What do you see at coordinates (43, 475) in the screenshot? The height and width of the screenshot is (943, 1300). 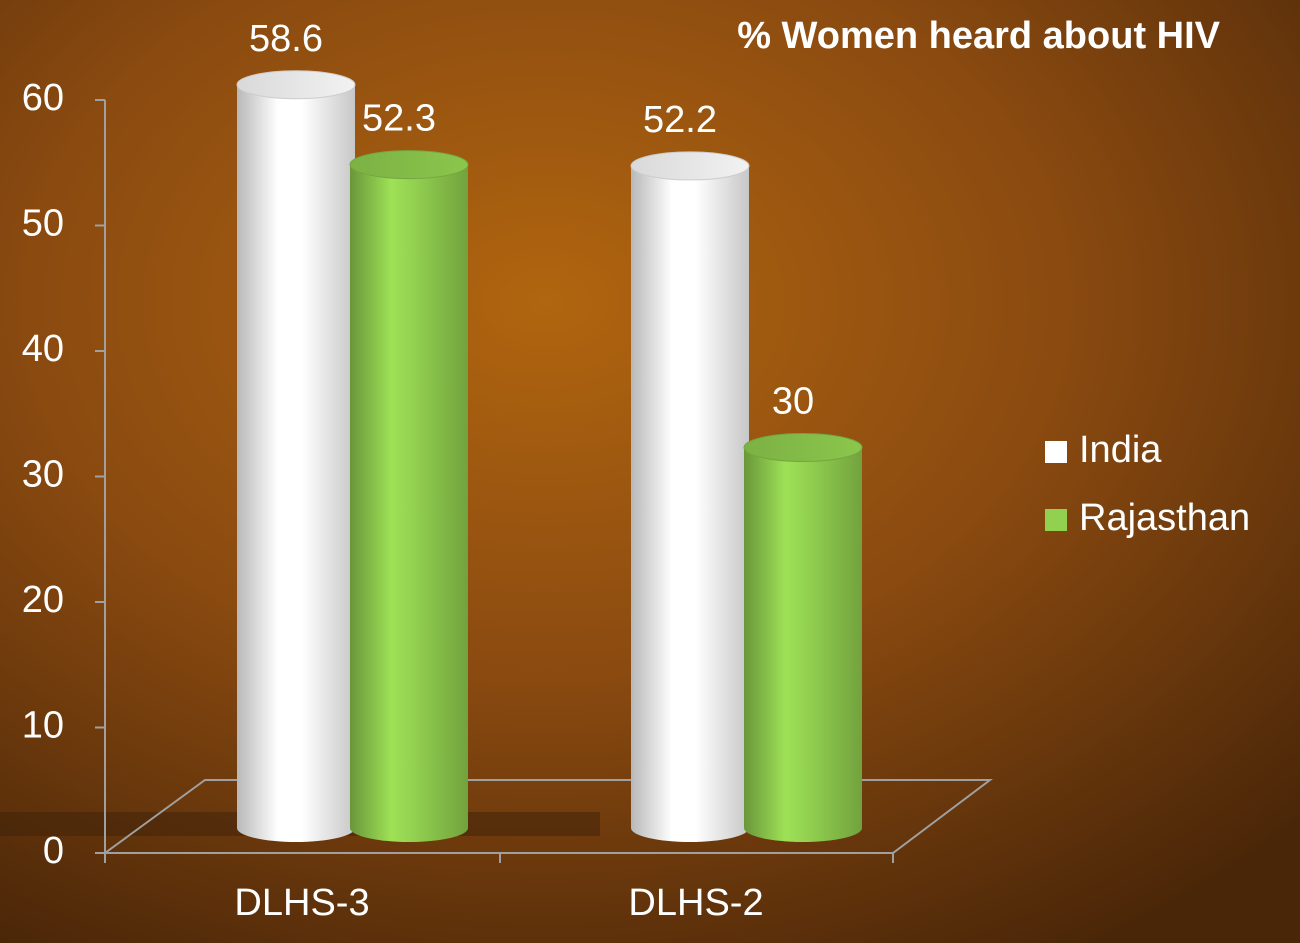 I see `y-tick-label: 30` at bounding box center [43, 475].